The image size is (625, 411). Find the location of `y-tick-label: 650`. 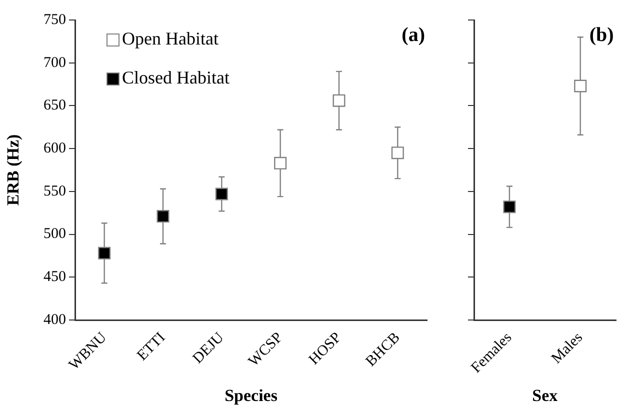

y-tick-label: 650 is located at coordinates (55, 106).